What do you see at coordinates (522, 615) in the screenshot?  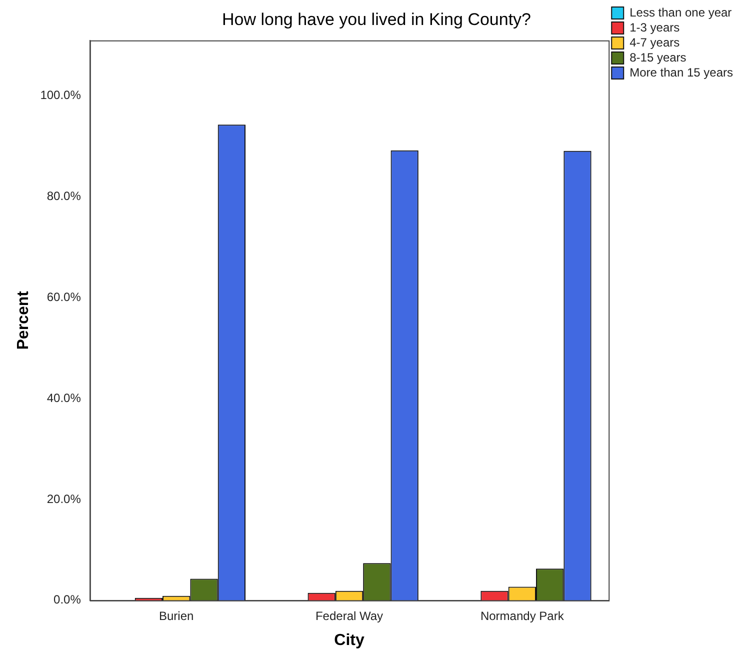 I see `x-tick-label: Normandy Park` at bounding box center [522, 615].